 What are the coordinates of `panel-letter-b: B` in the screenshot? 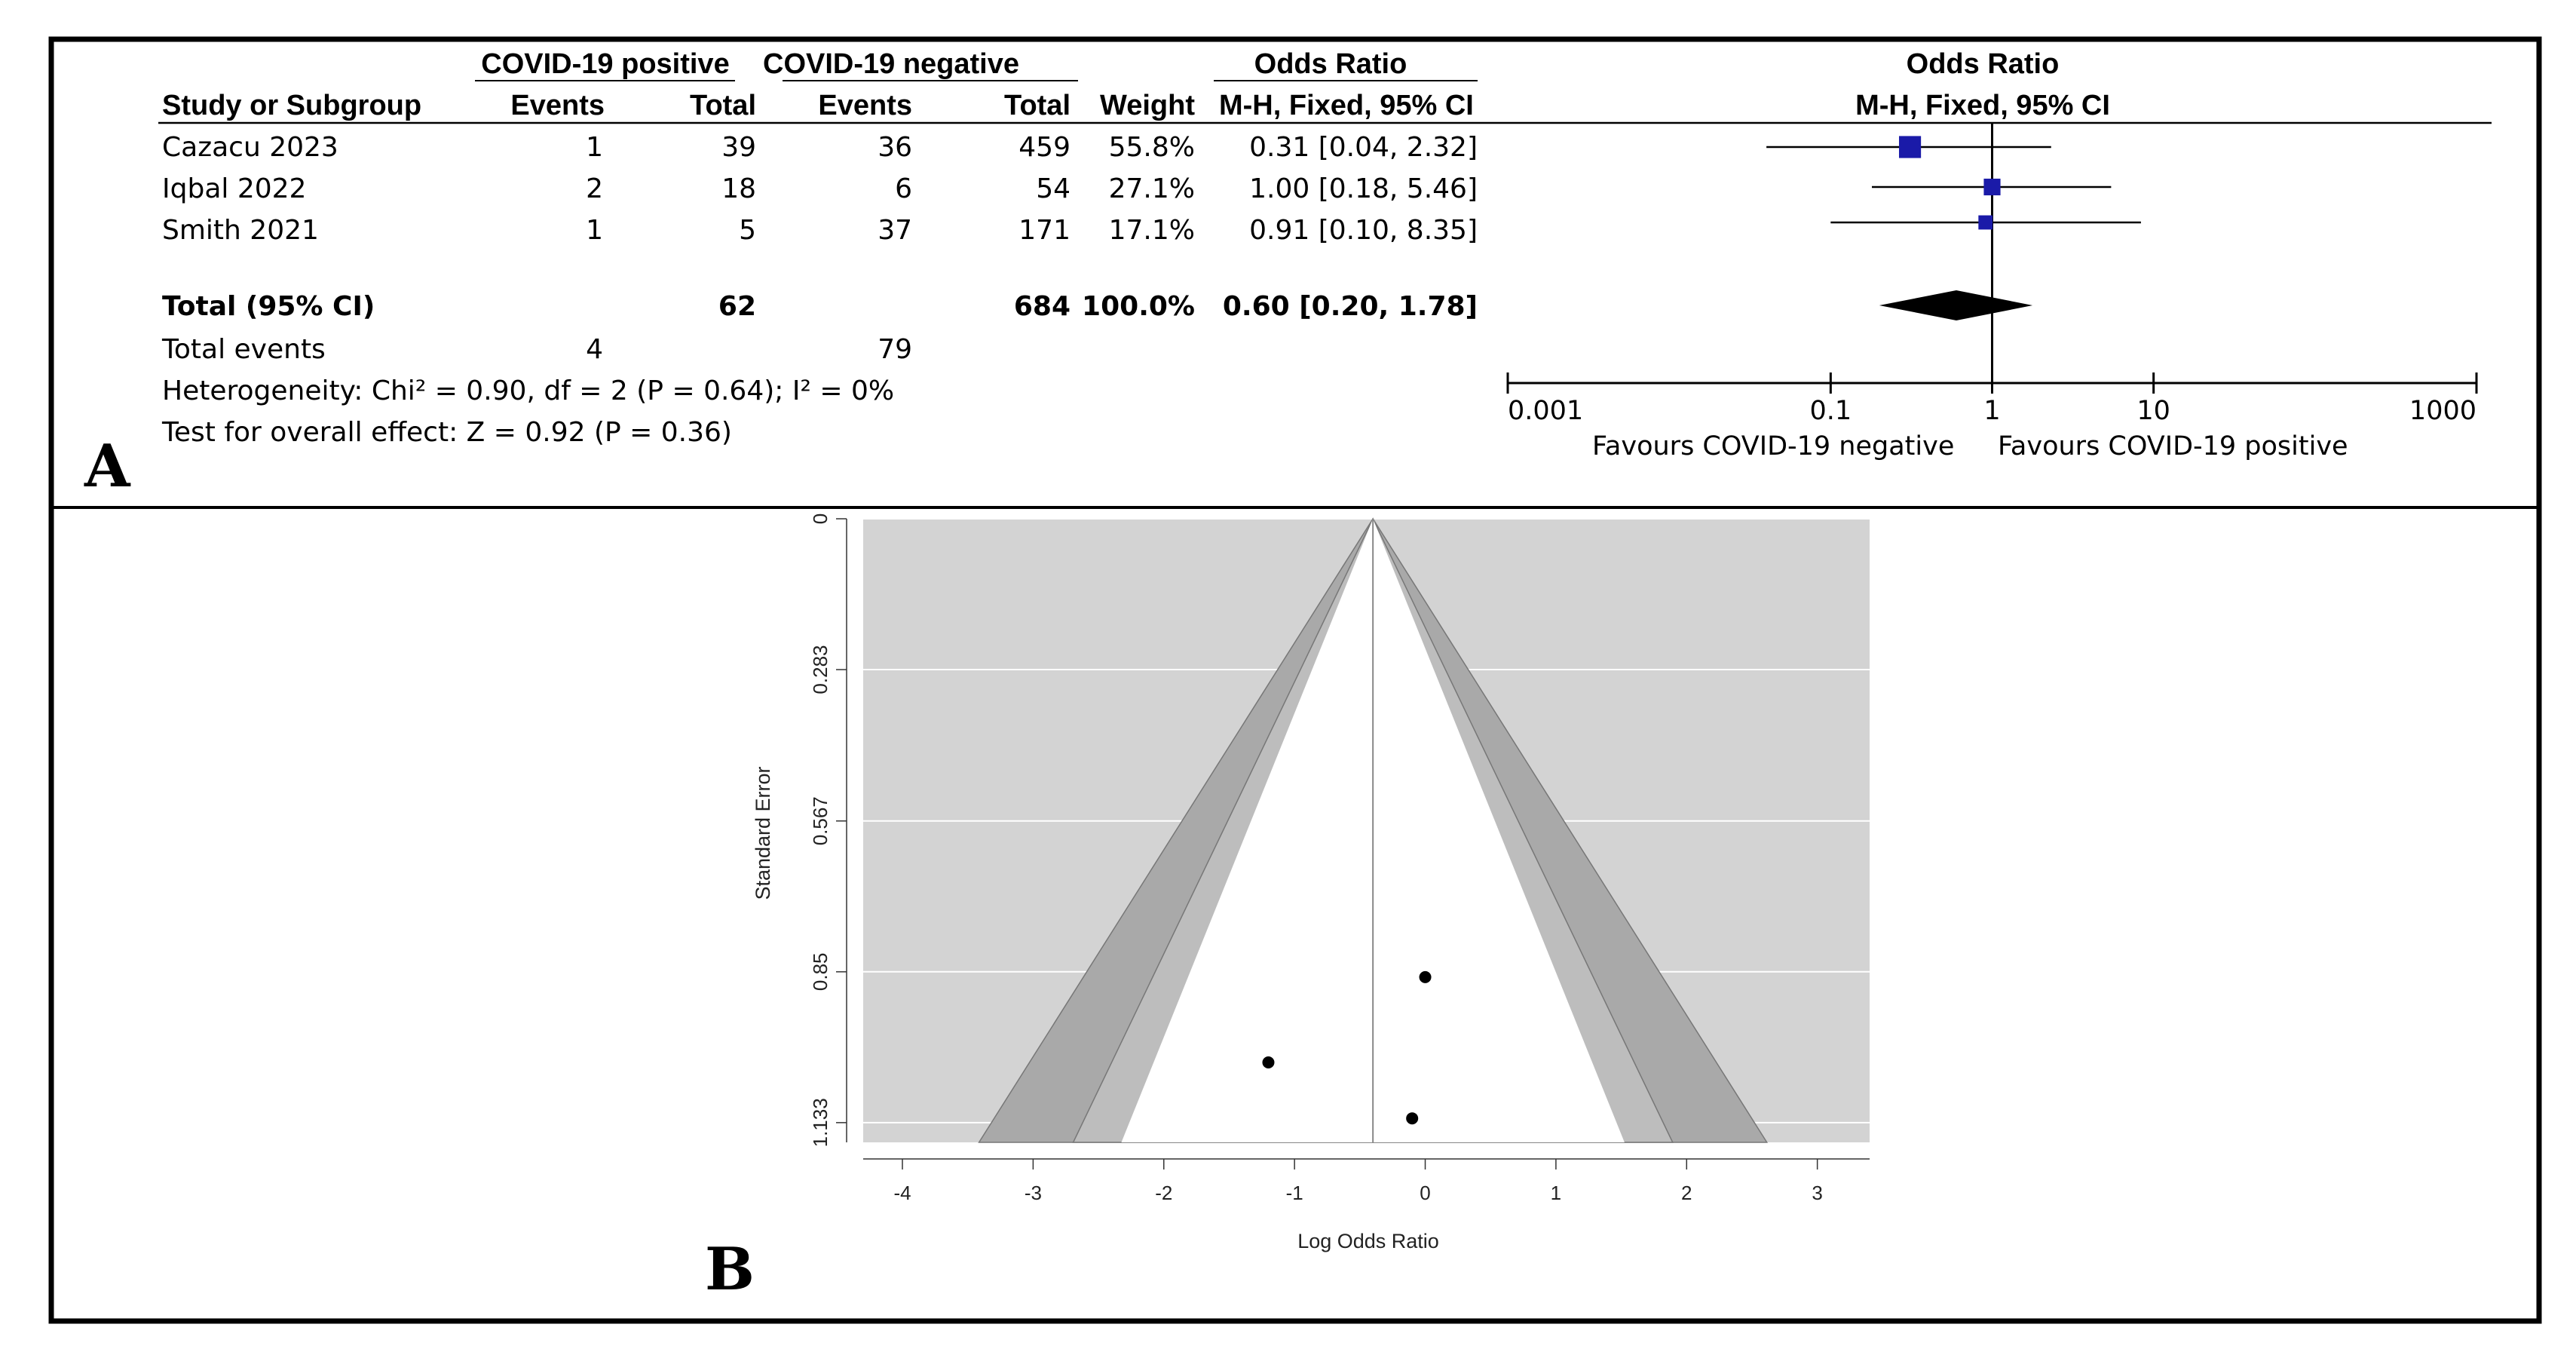 It's located at (730, 1269).